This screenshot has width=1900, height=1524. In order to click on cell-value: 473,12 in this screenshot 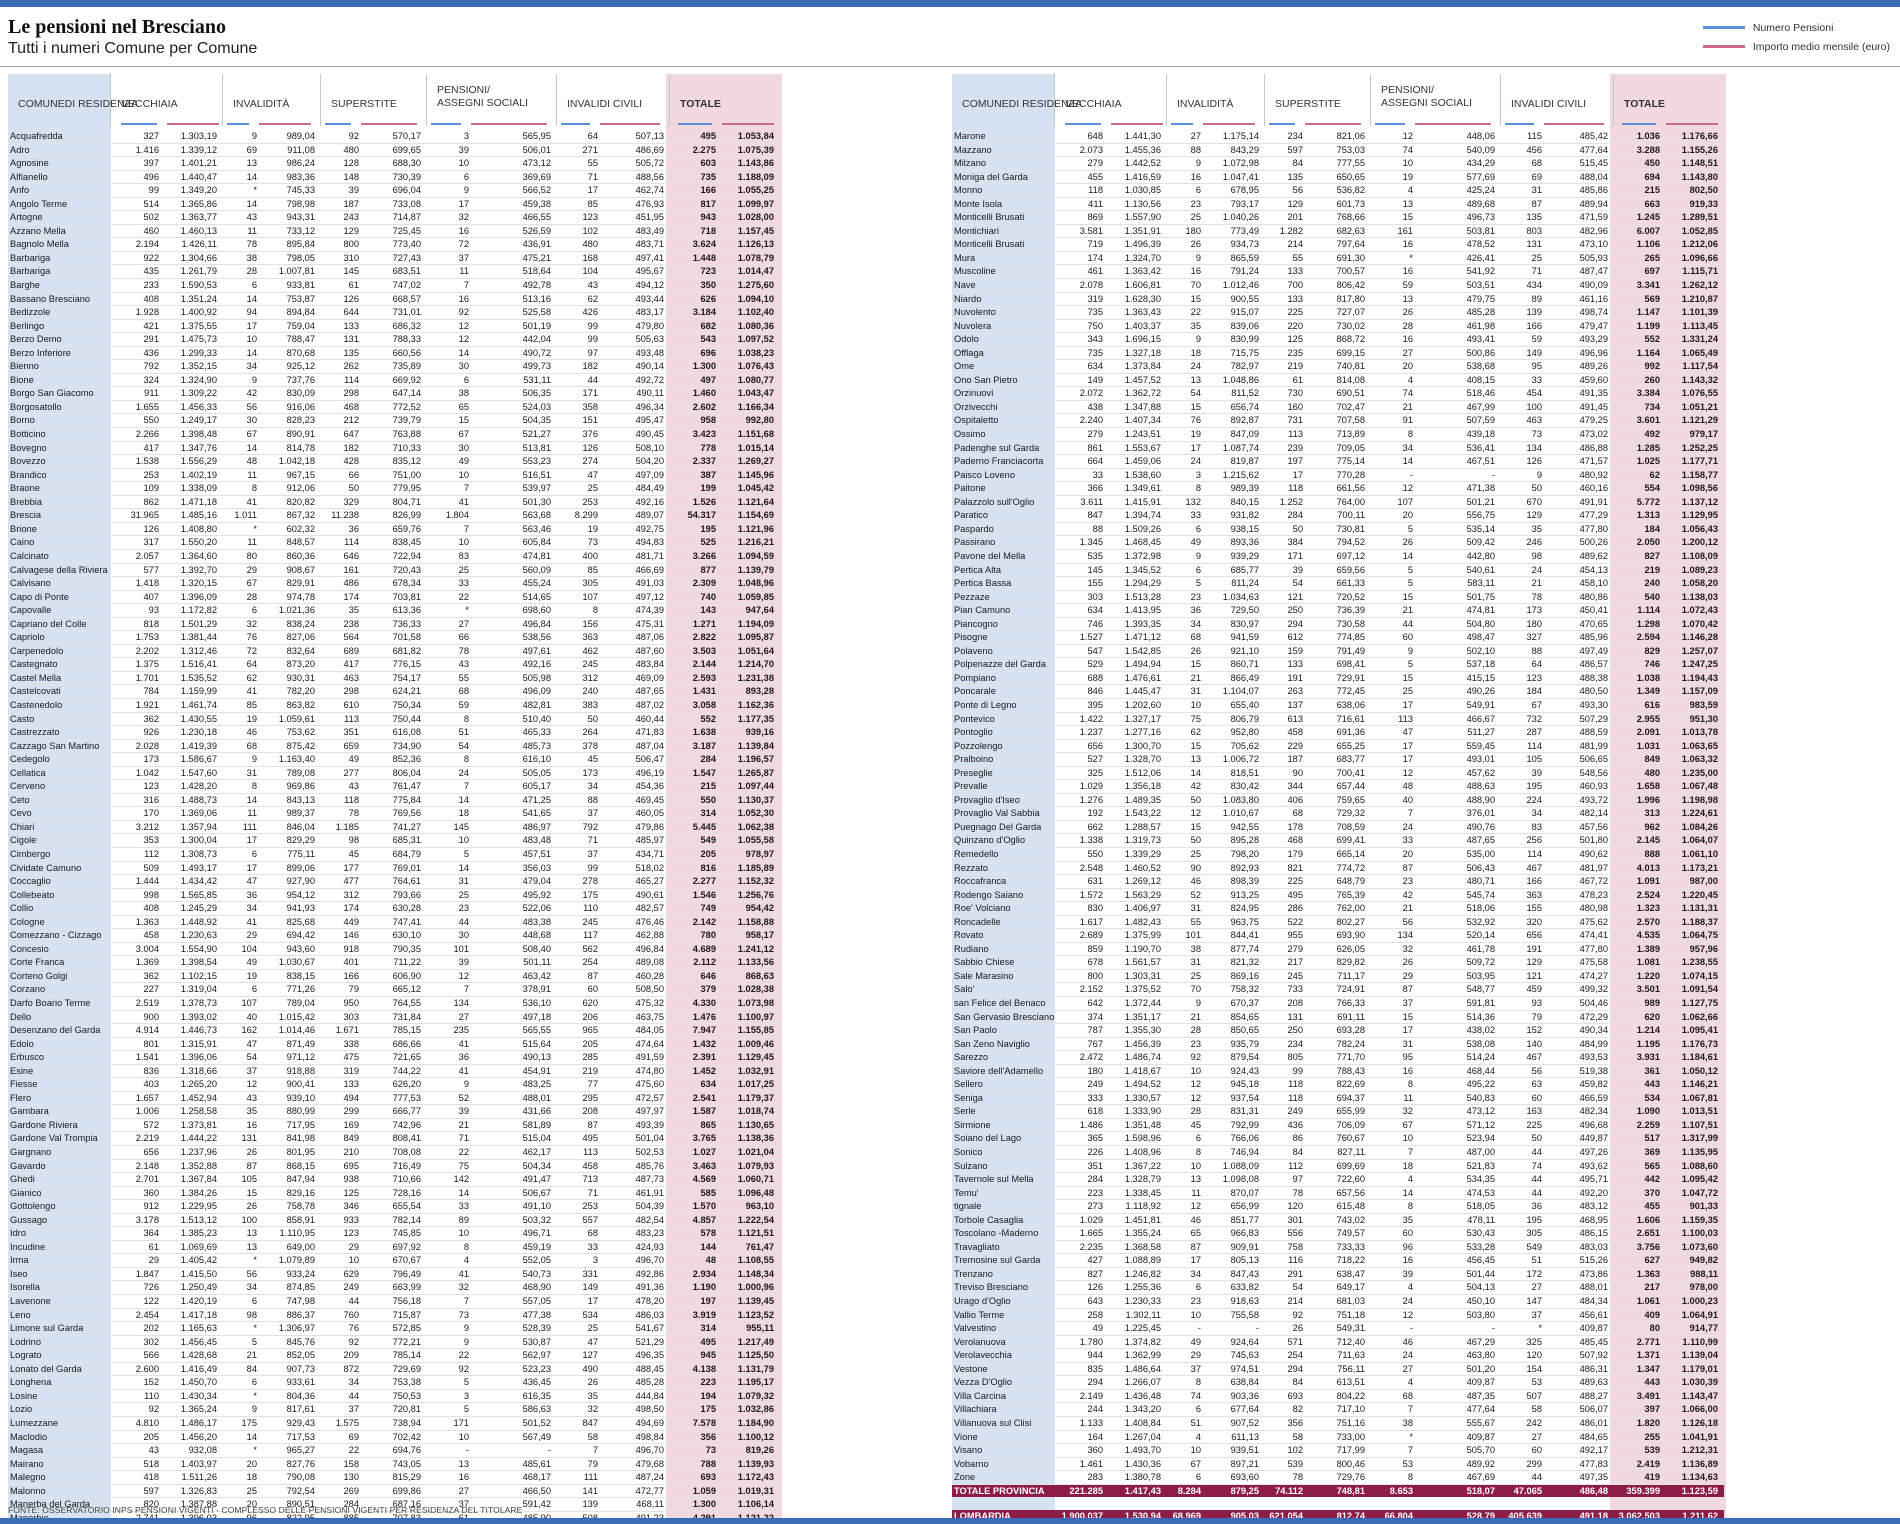, I will do `click(1460, 1111)`.